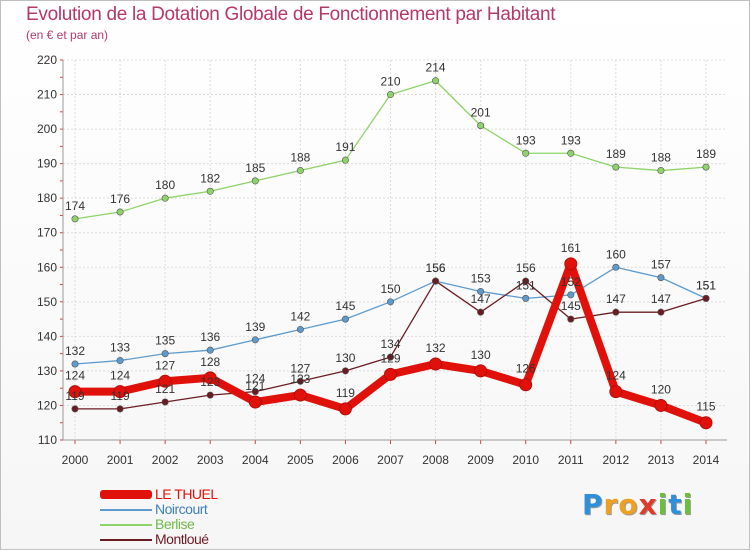  What do you see at coordinates (126, 525) in the screenshot?
I see `legend-swatch-berlise` at bounding box center [126, 525].